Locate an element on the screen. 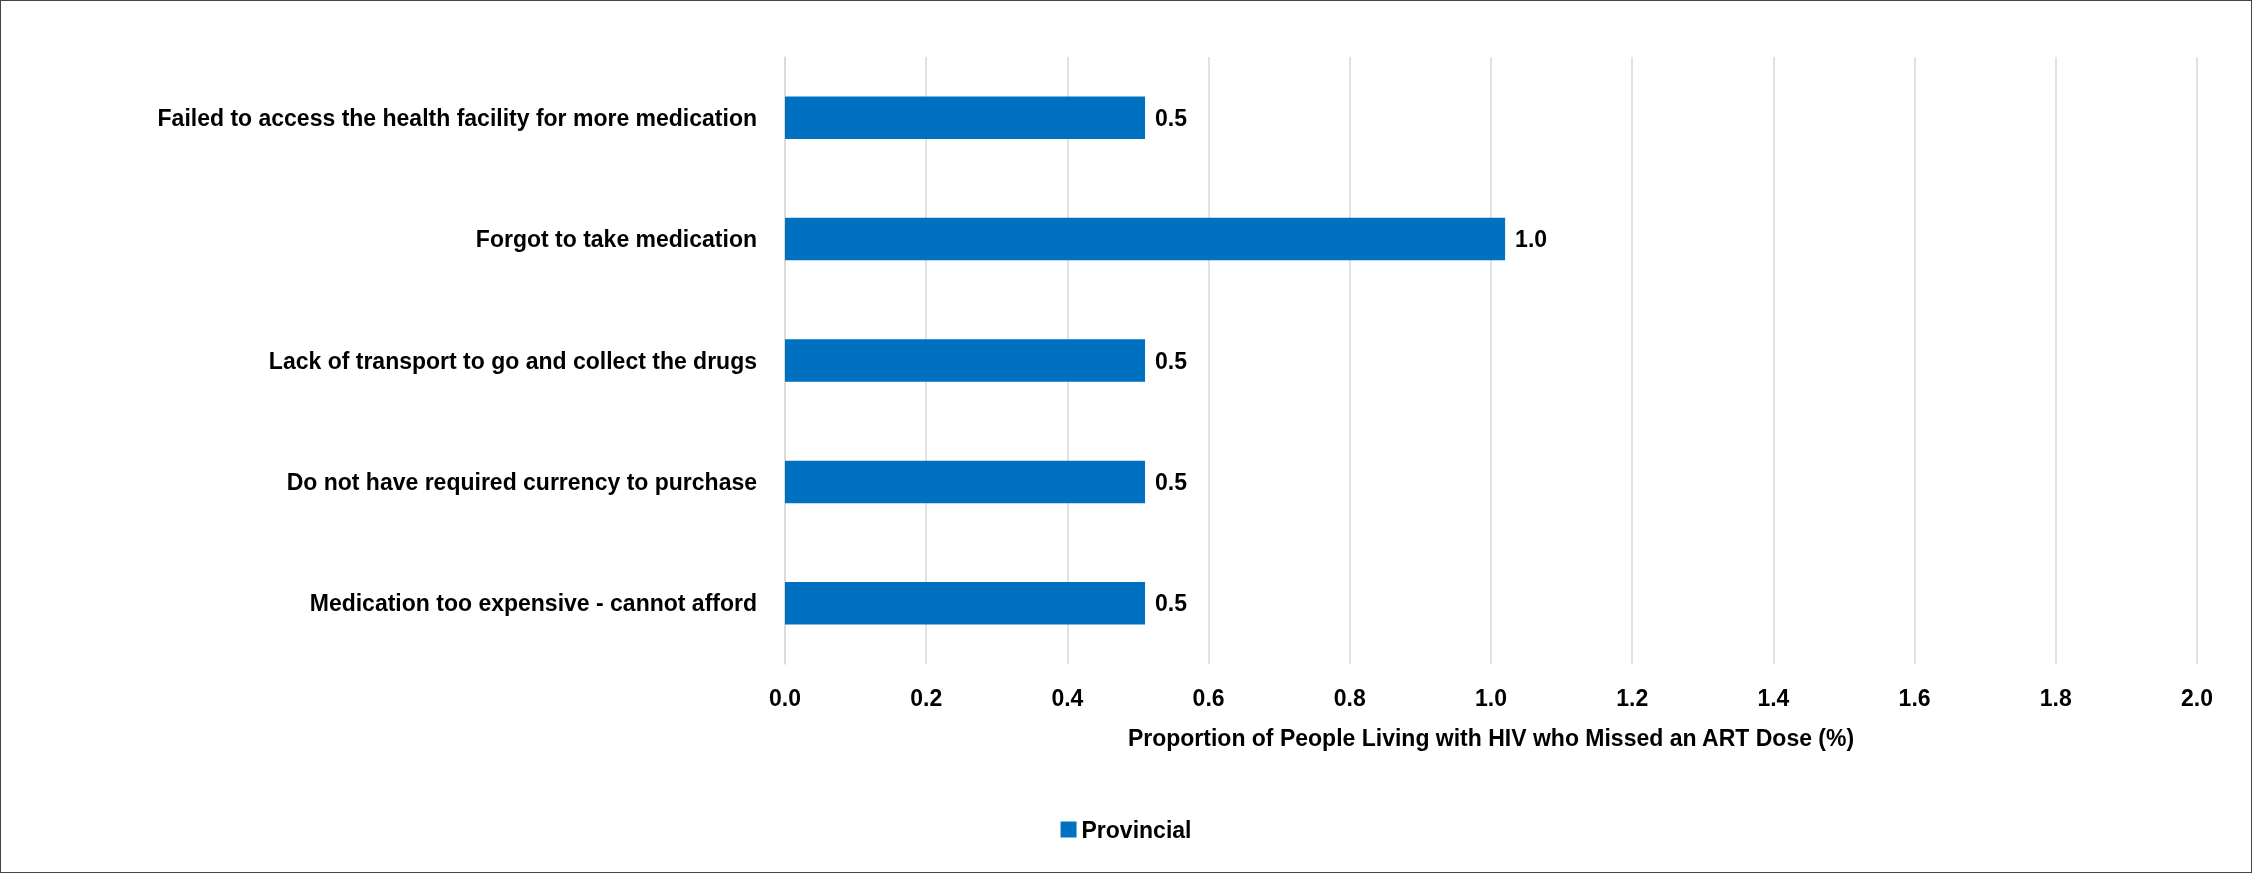  y-tick-label: Do not have required currency to purchase is located at coordinates (521, 481).